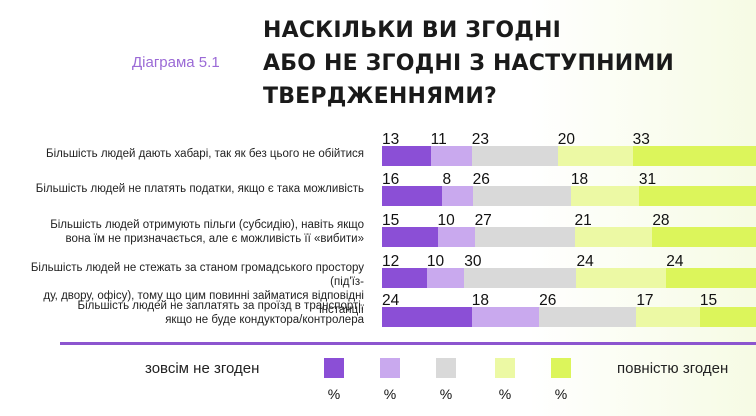 The width and height of the screenshot is (756, 416). Describe the element at coordinates (480, 139) in the screenshot. I see `data-label: 23` at that location.